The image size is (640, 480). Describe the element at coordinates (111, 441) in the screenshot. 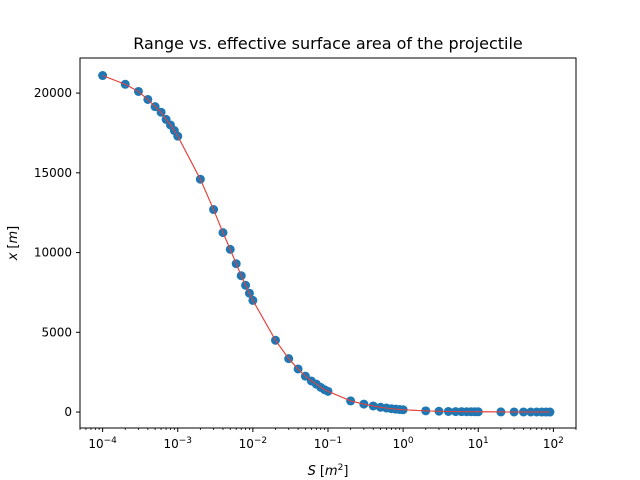

I see `x-tick-label-exponent: −4` at that location.